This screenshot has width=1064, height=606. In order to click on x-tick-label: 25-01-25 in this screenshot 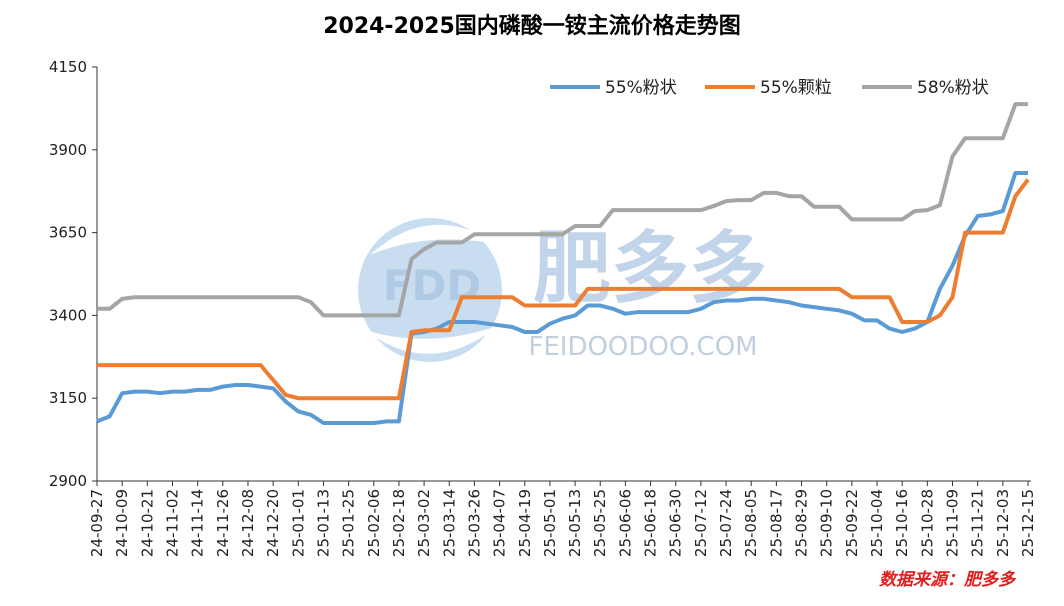, I will do `click(349, 523)`.